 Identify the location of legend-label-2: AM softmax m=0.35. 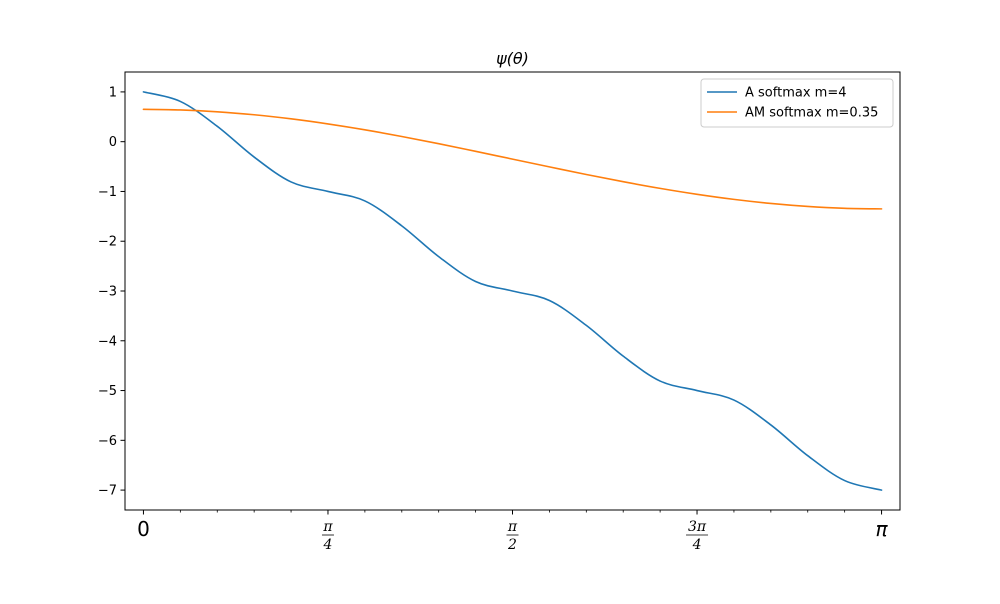
(811, 113).